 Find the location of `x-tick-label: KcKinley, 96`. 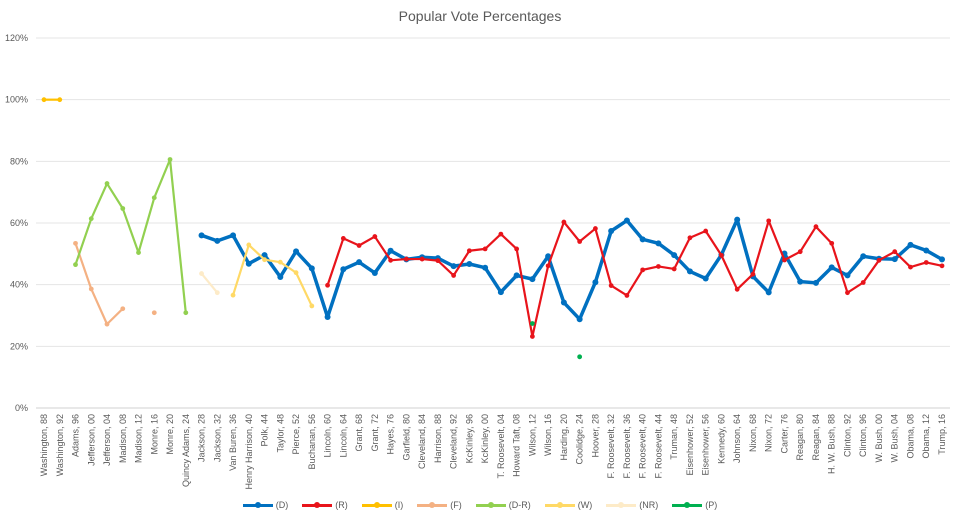

x-tick-label: KcKinley, 96 is located at coordinates (469, 438).